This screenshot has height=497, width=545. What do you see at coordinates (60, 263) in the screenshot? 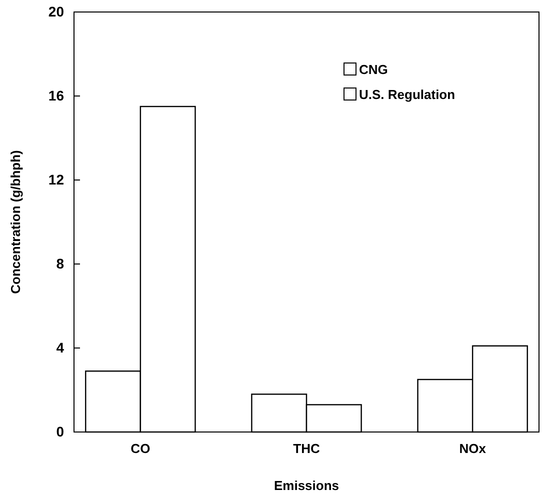
I see `y-tick-label: 8` at bounding box center [60, 263].